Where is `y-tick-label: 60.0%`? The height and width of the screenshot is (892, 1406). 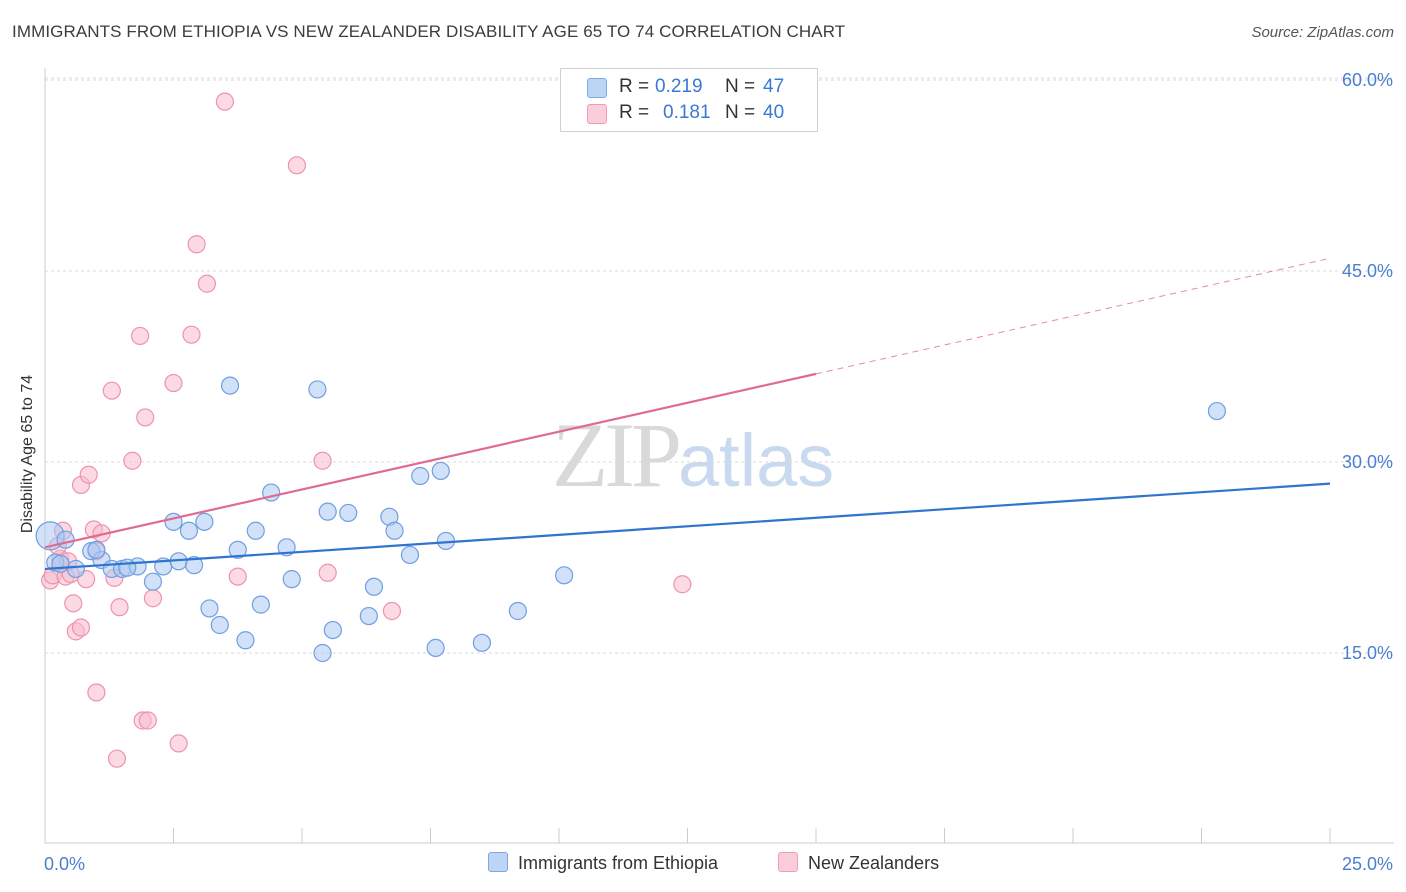 y-tick-label: 60.0% is located at coordinates (1367, 80).